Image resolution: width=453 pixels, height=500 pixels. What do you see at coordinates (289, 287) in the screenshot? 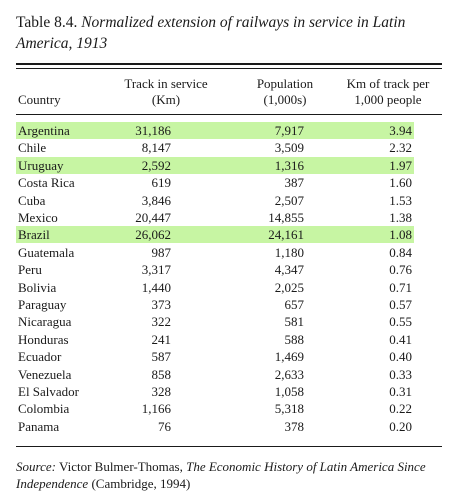
I see `cell-population: 2,025` at bounding box center [289, 287].